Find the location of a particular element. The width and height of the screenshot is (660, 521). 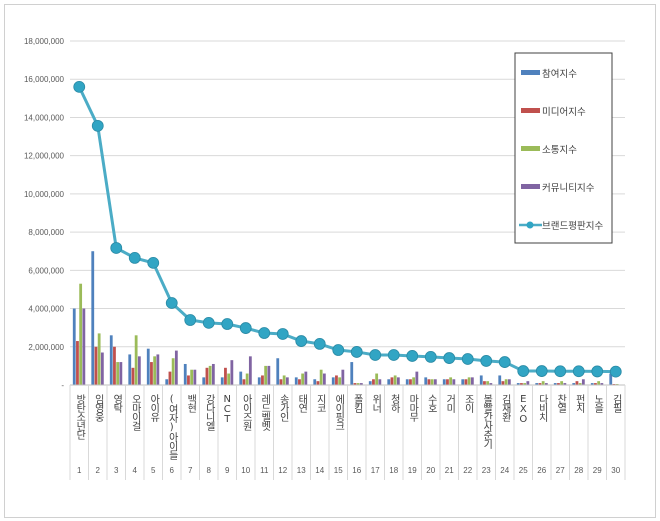

x-rank-label: 29 is located at coordinates (597, 470).